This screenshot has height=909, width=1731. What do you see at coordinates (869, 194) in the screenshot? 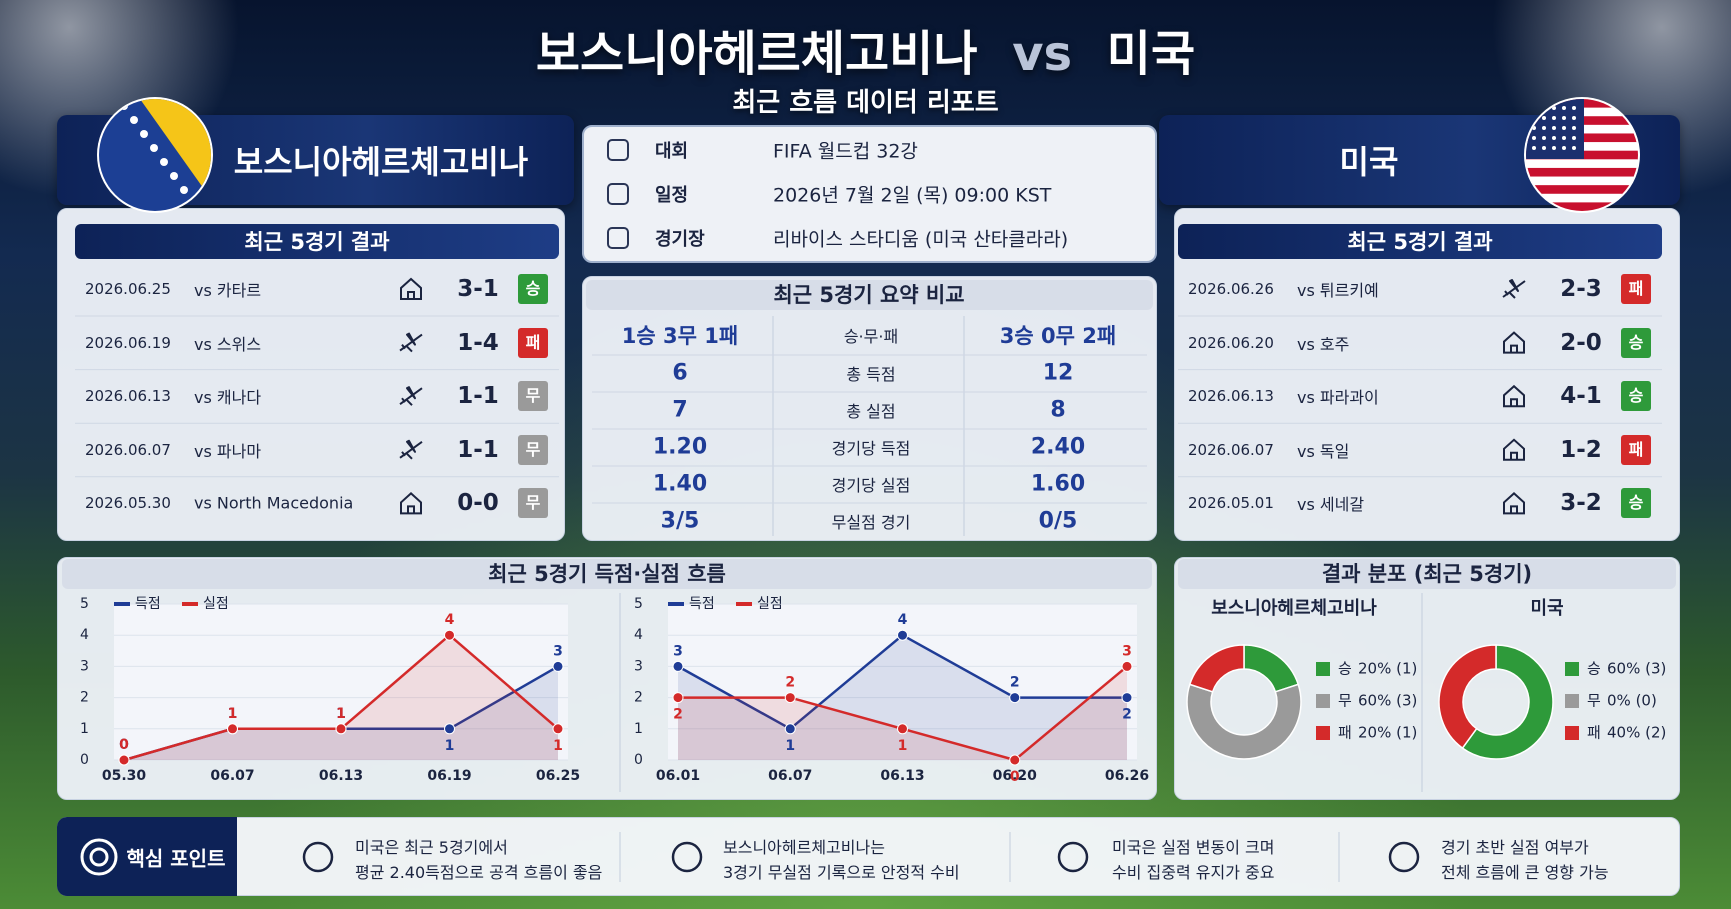
I see `match-info-panel` at bounding box center [869, 194].